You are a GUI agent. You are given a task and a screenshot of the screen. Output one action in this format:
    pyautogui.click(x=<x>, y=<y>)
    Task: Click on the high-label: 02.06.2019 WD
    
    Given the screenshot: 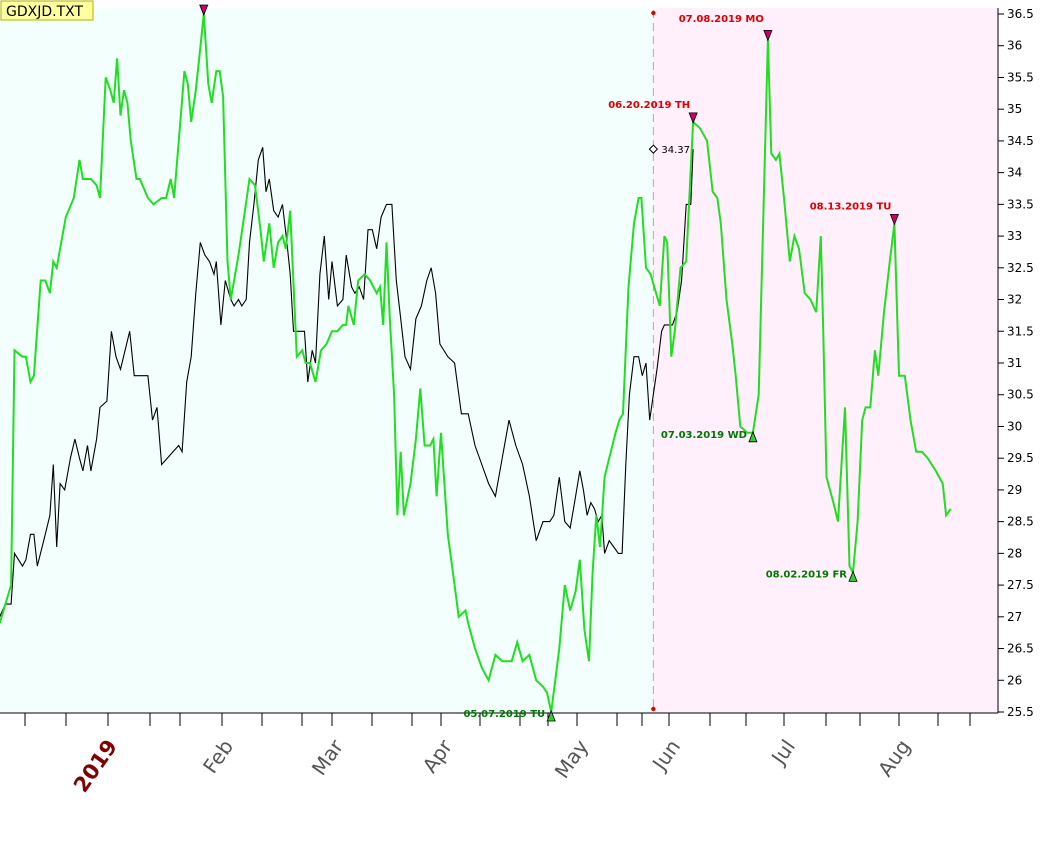 What is the action you would take?
    pyautogui.click(x=158, y=1)
    